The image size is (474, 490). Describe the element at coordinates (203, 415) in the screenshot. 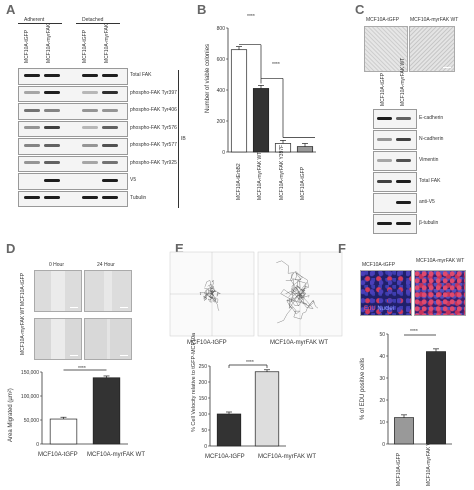

I see `y-tick-label: 100` at that location.